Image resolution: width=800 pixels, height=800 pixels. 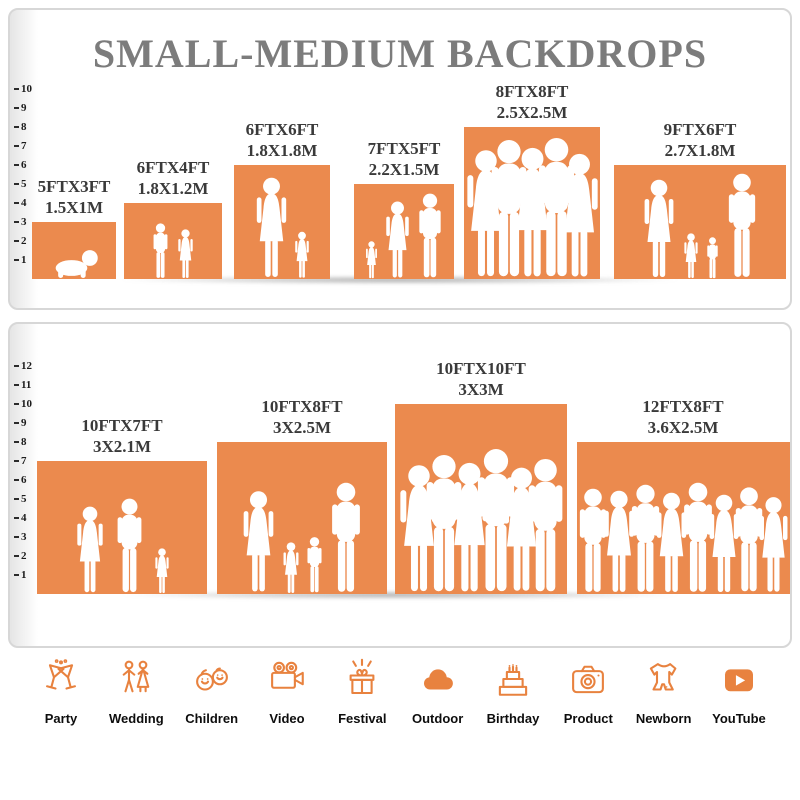 I want to click on category-label: Children, so click(x=212, y=718).